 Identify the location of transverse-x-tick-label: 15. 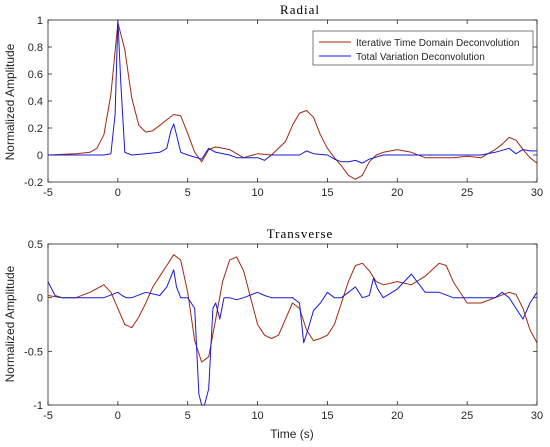
(327, 416).